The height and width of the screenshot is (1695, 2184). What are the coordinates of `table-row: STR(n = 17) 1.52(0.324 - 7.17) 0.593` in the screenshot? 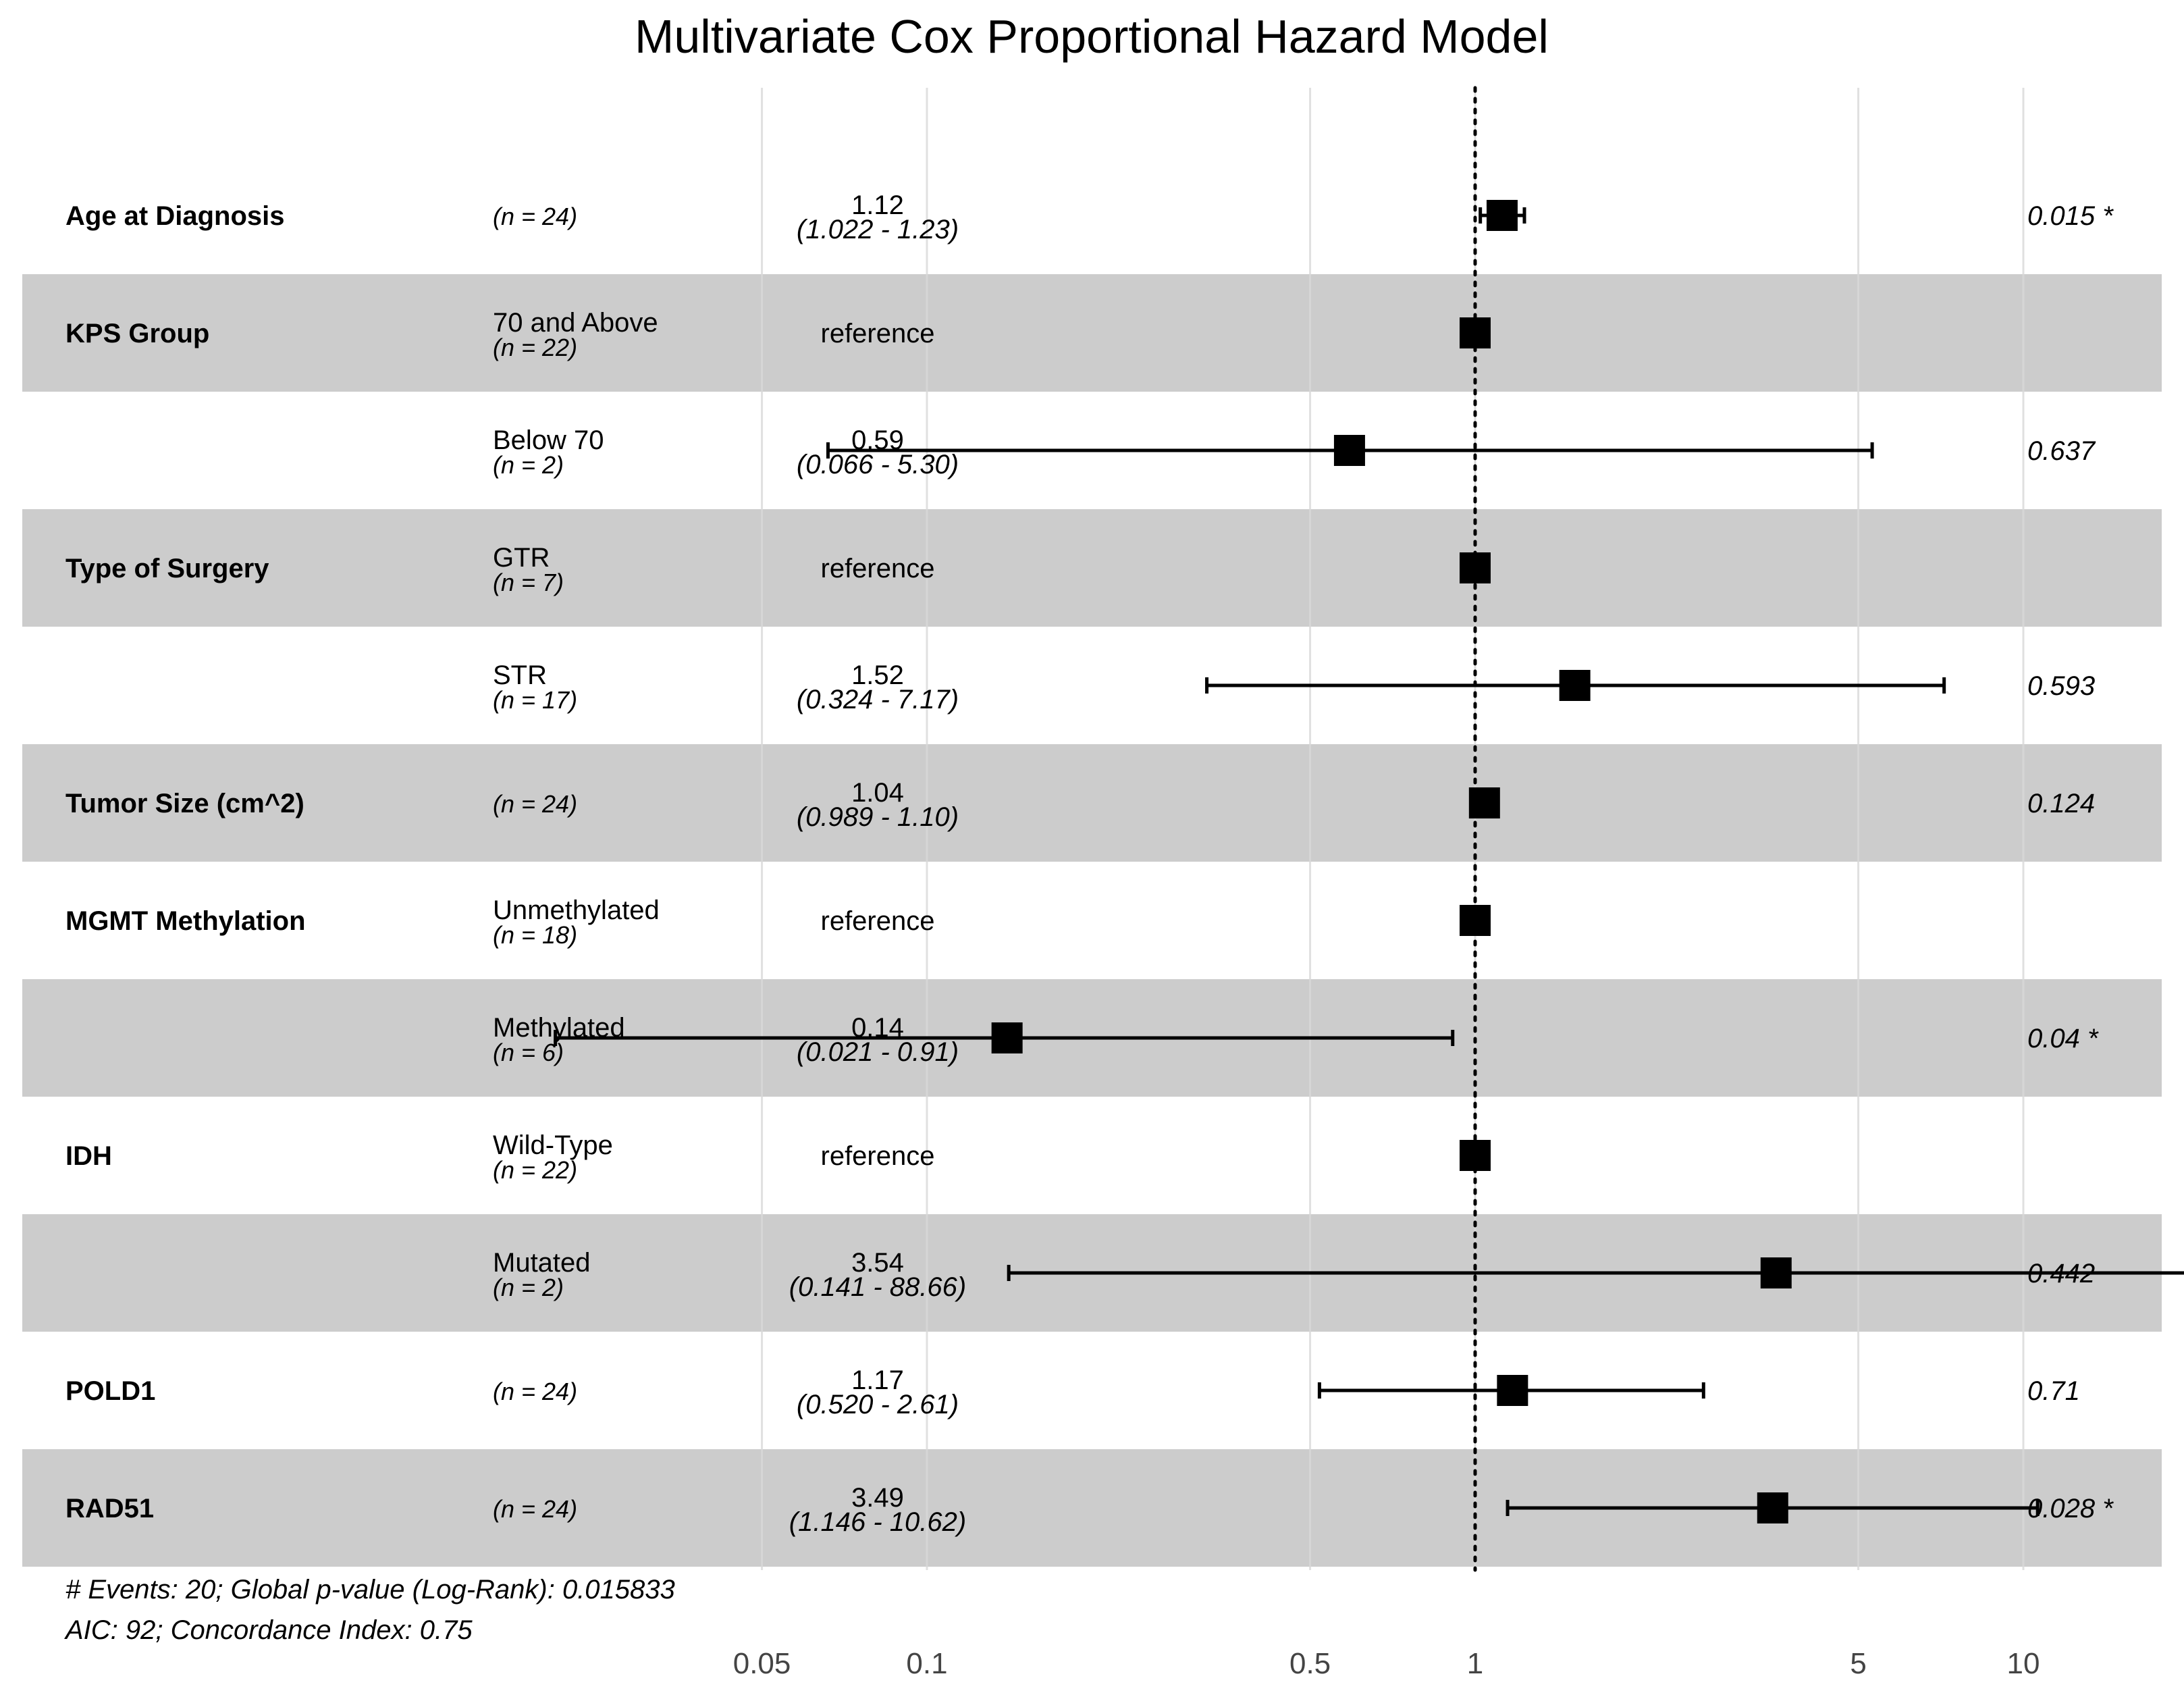 It's located at (1294, 687).